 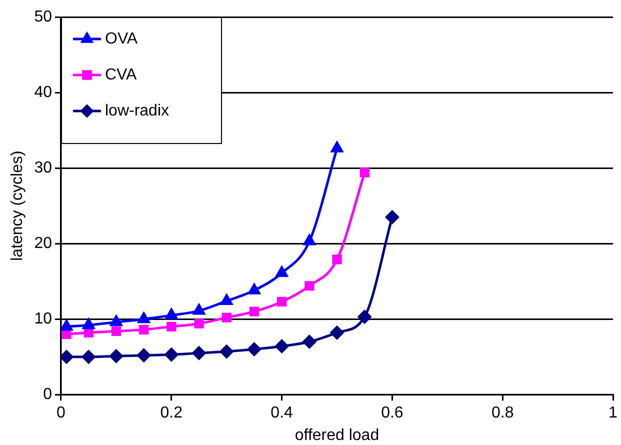 I want to click on x-tick-label: 0.8, so click(x=502, y=413).